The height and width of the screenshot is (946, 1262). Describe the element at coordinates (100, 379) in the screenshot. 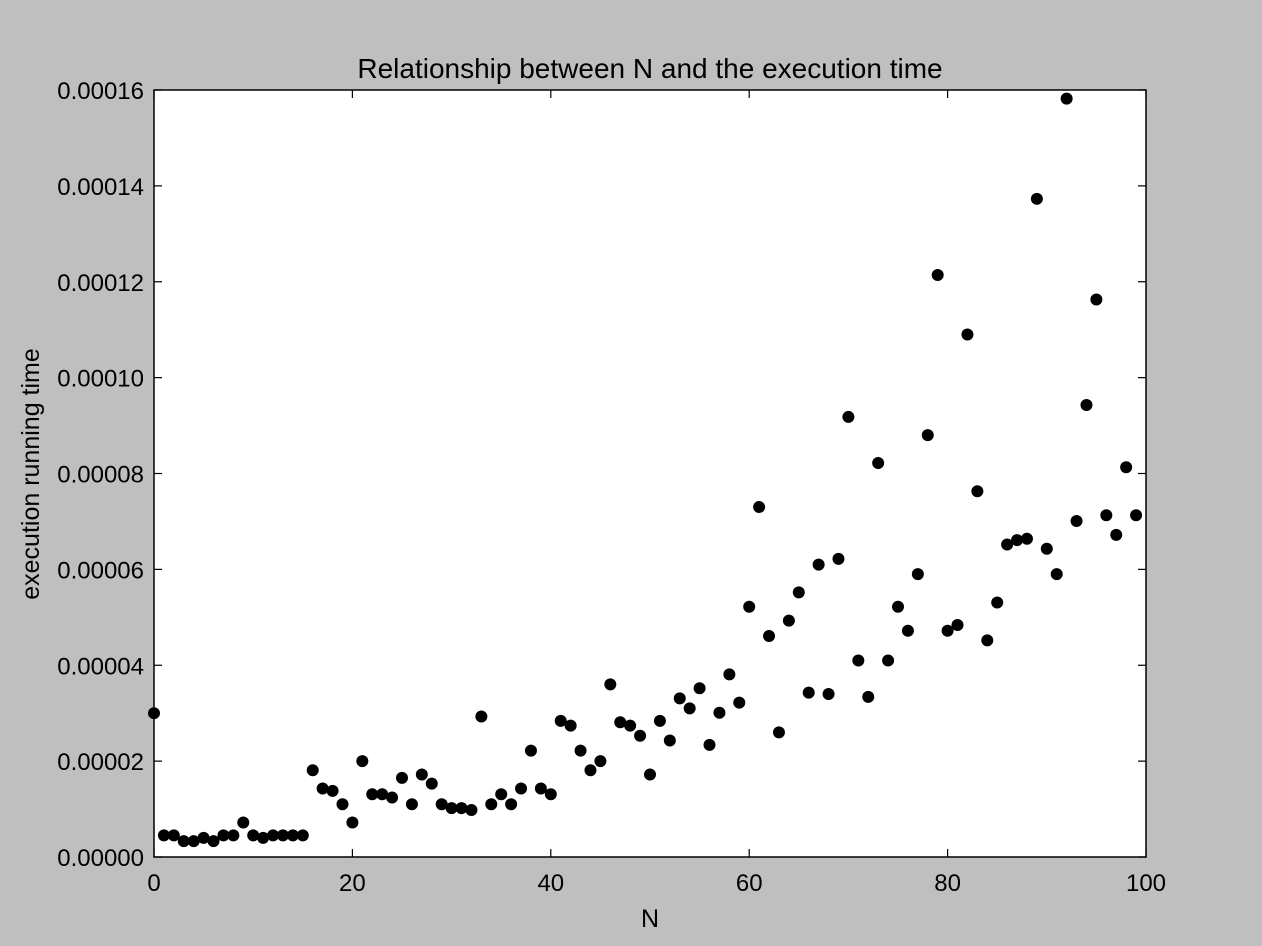

I see `y-tick-label: 0.00010` at that location.